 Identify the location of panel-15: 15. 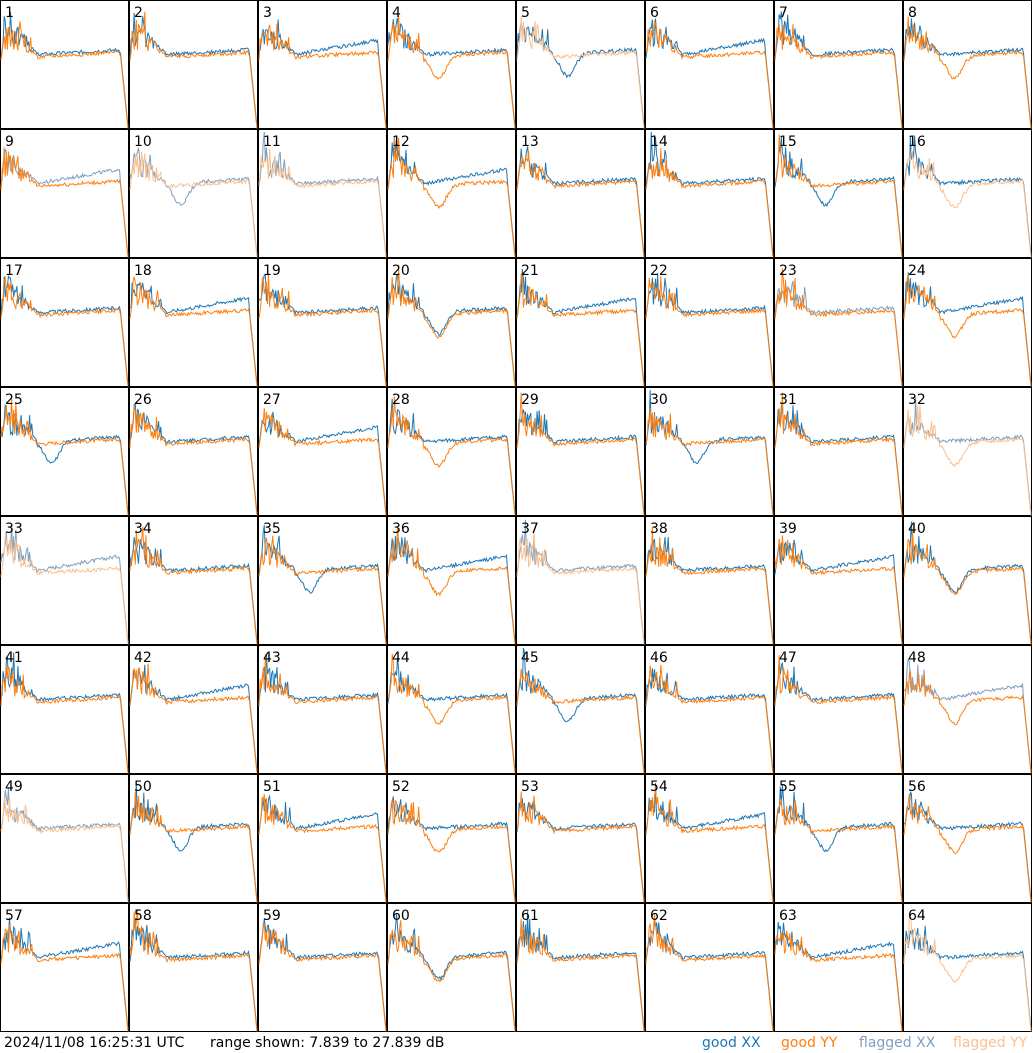
(838, 193).